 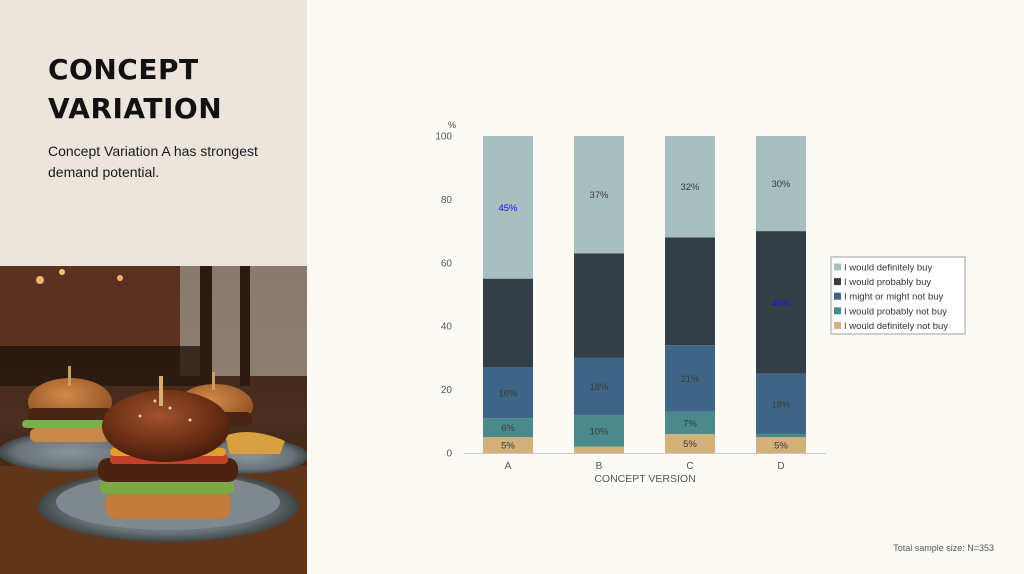 I want to click on bar-segment-d-i-would-definitely-not-buy, so click(x=781, y=445).